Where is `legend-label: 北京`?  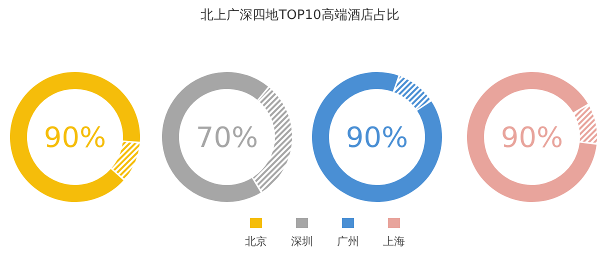
legend-label: 北京 is located at coordinates (256, 241).